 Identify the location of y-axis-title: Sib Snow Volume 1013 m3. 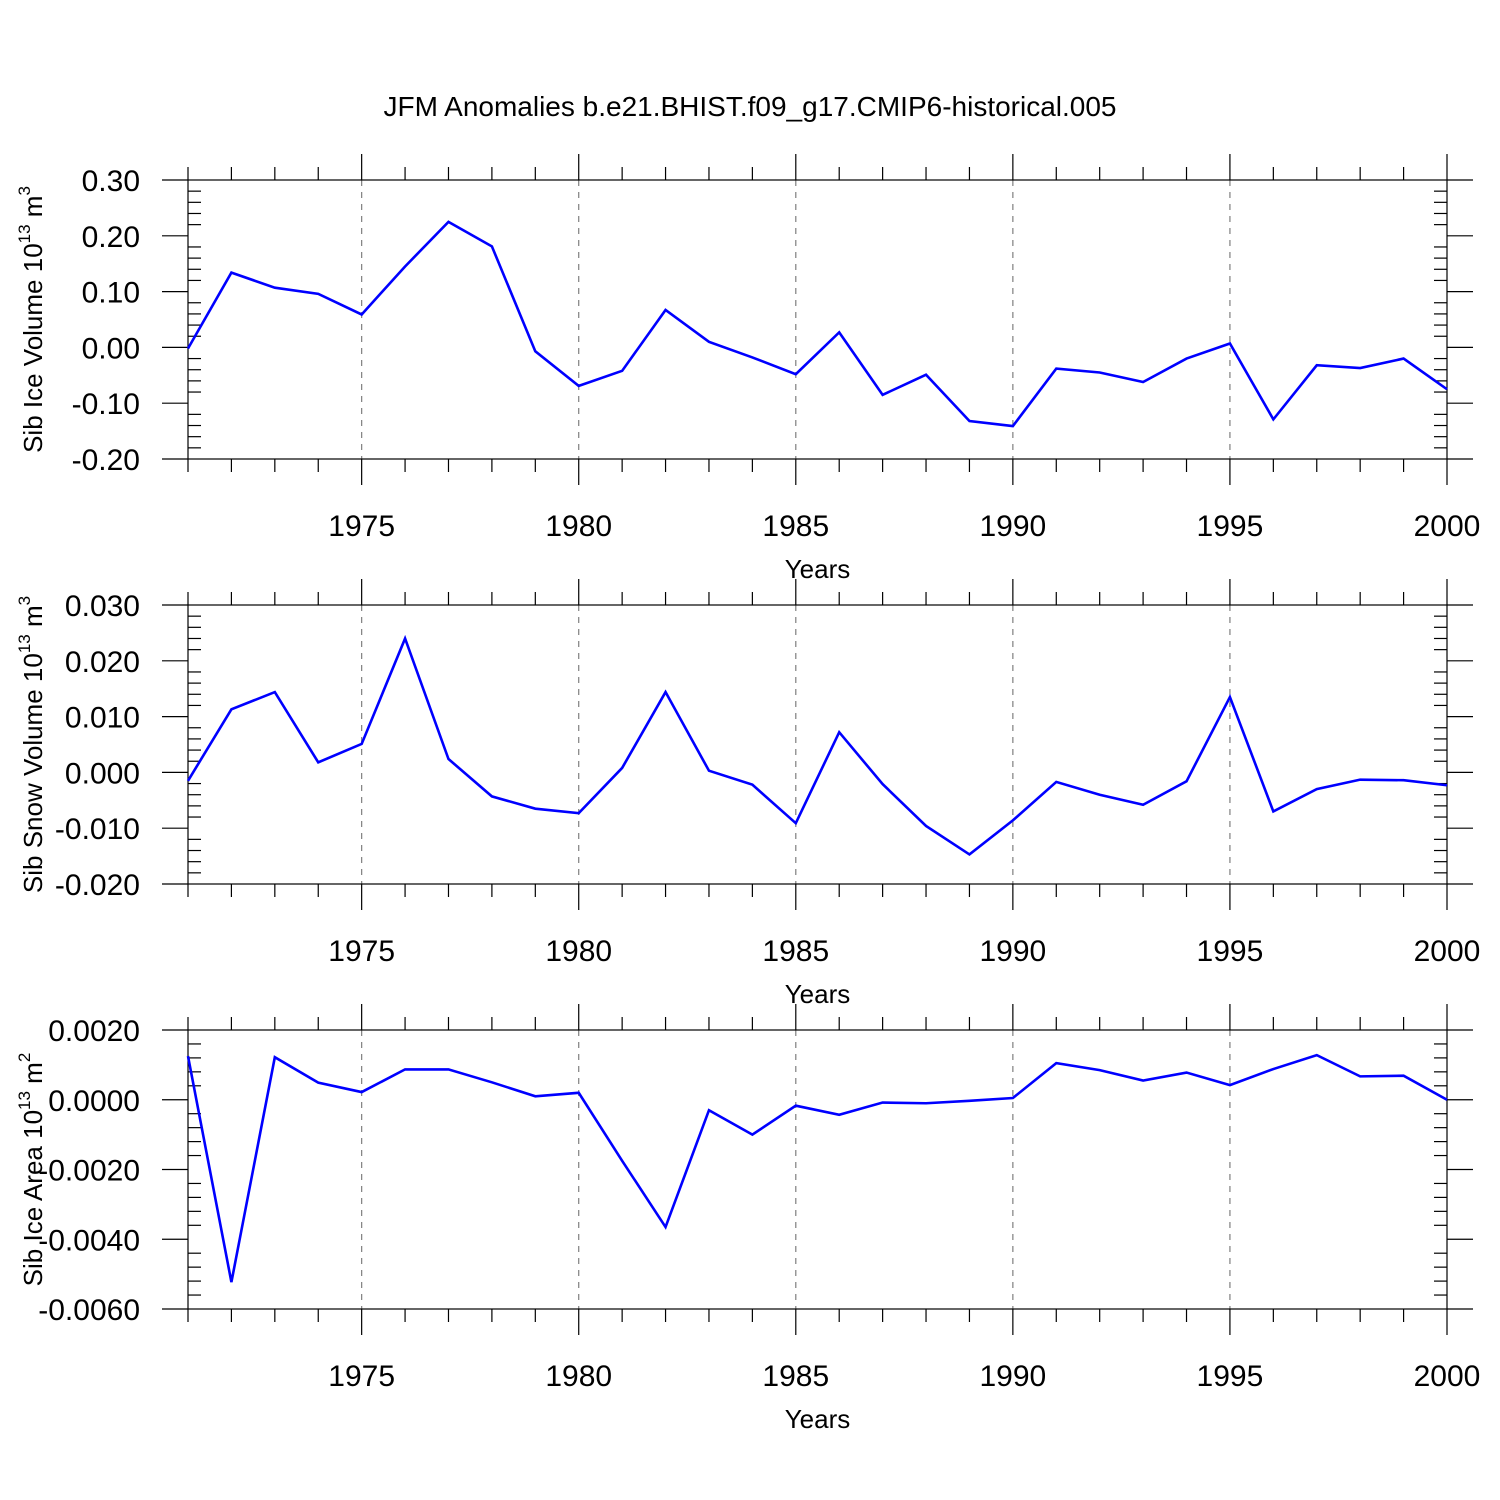
(31, 744).